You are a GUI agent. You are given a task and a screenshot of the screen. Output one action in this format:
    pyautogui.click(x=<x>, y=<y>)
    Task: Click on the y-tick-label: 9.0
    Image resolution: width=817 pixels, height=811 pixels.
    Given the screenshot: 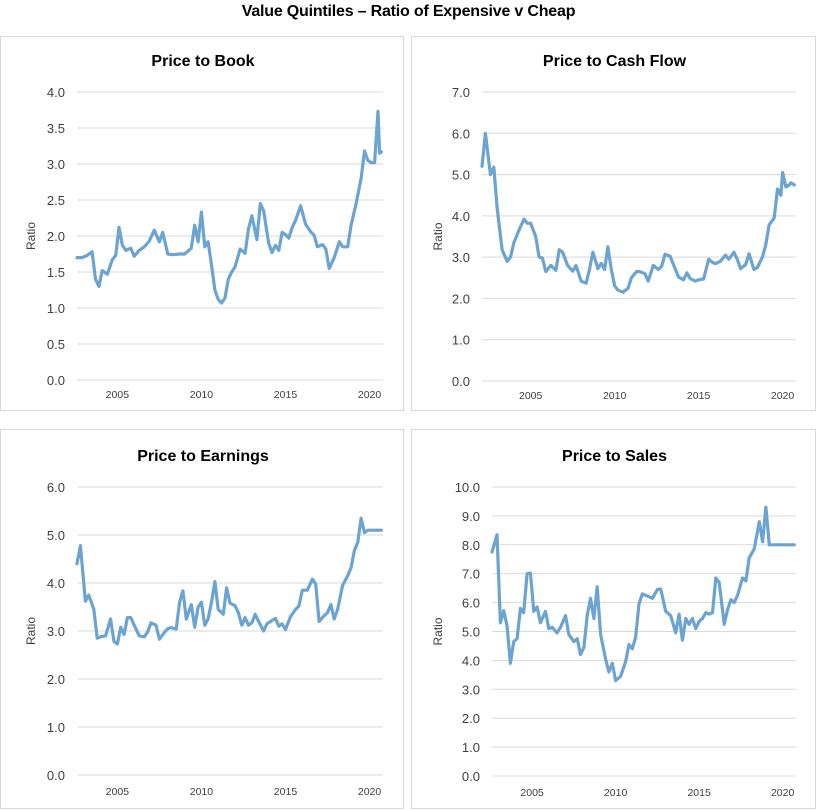 What is the action you would take?
    pyautogui.click(x=471, y=516)
    